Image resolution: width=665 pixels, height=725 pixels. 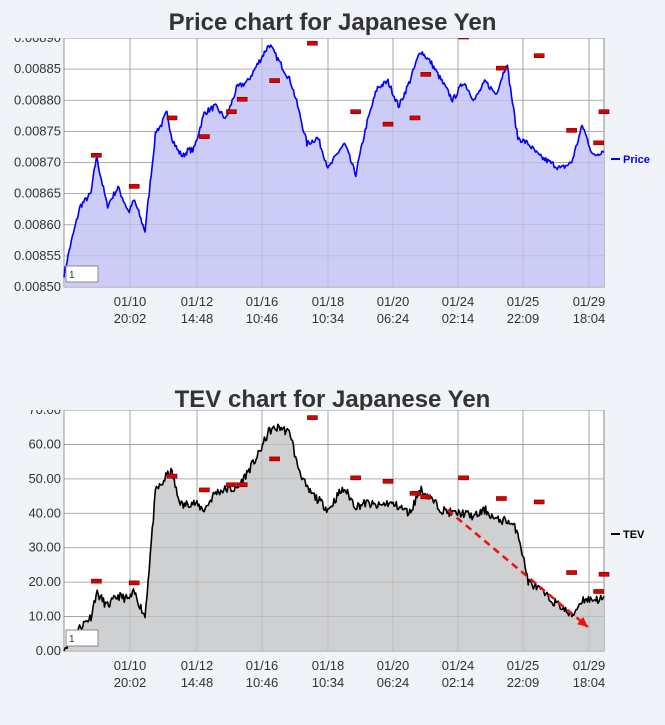 What do you see at coordinates (44, 512) in the screenshot?
I see `y-tick-label: 40.00` at bounding box center [44, 512].